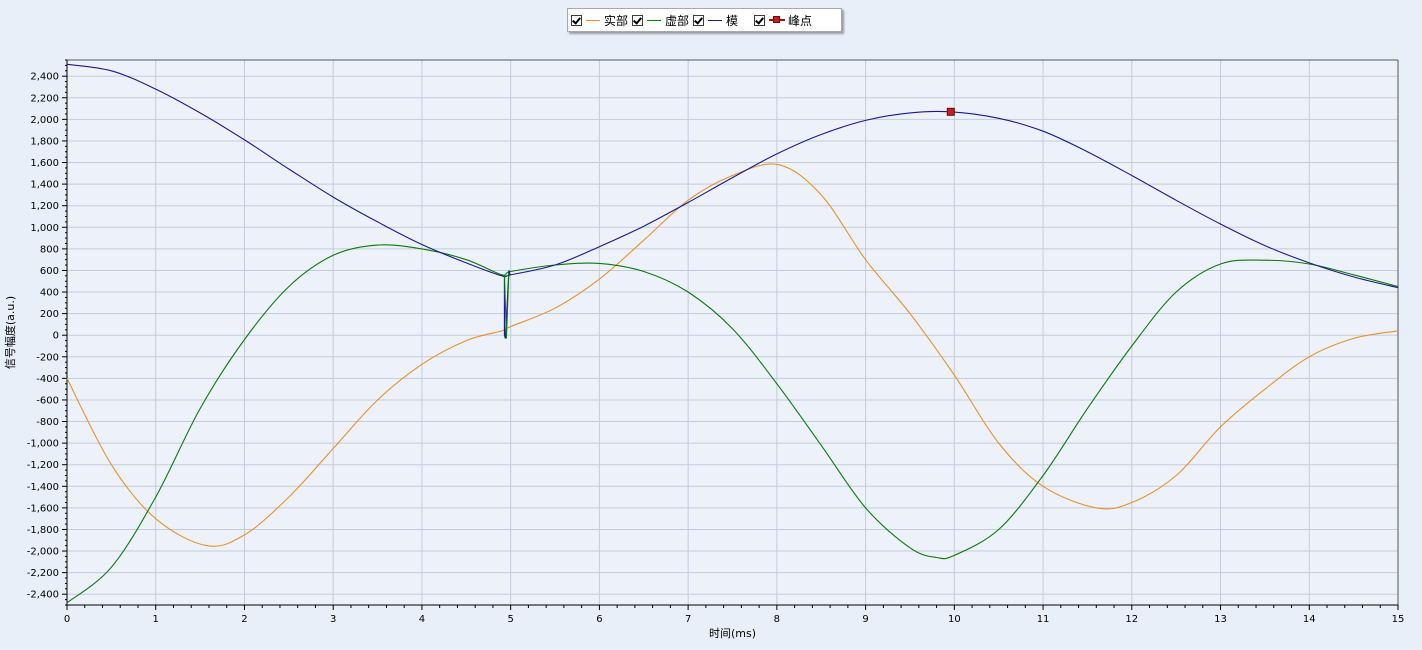 The width and height of the screenshot is (1422, 650). What do you see at coordinates (56, 336) in the screenshot?
I see `y-tick-label: 0` at bounding box center [56, 336].